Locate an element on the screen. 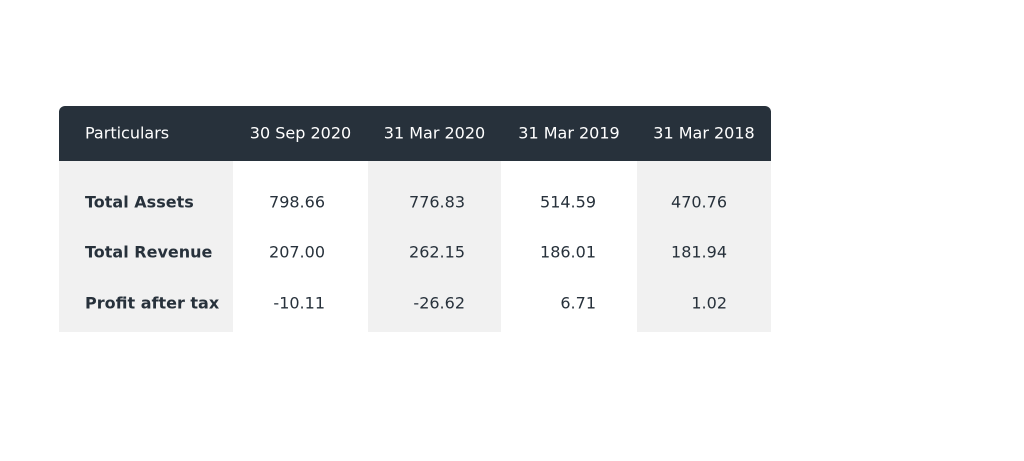 This screenshot has width=1024, height=461. value-cell: -10.11 is located at coordinates (299, 303).